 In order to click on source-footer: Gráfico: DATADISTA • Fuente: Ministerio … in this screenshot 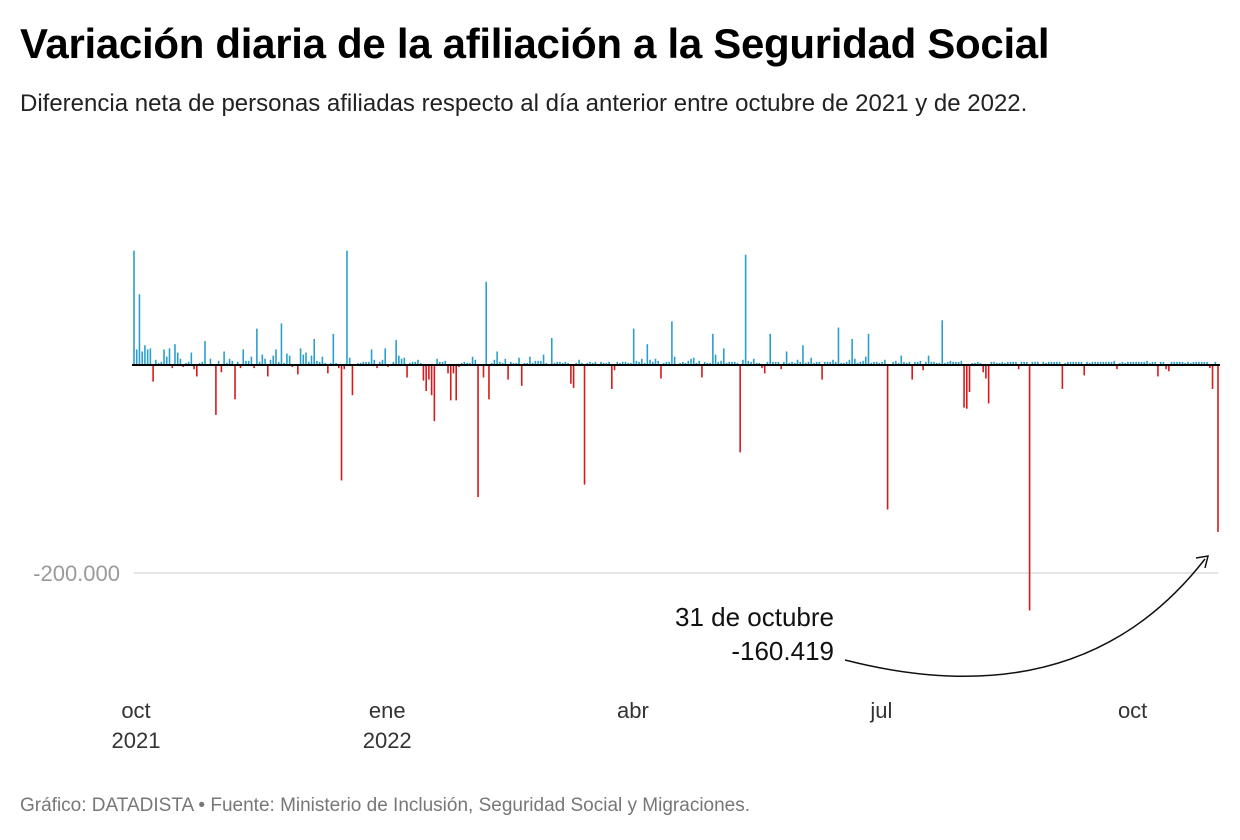, I will do `click(385, 805)`.